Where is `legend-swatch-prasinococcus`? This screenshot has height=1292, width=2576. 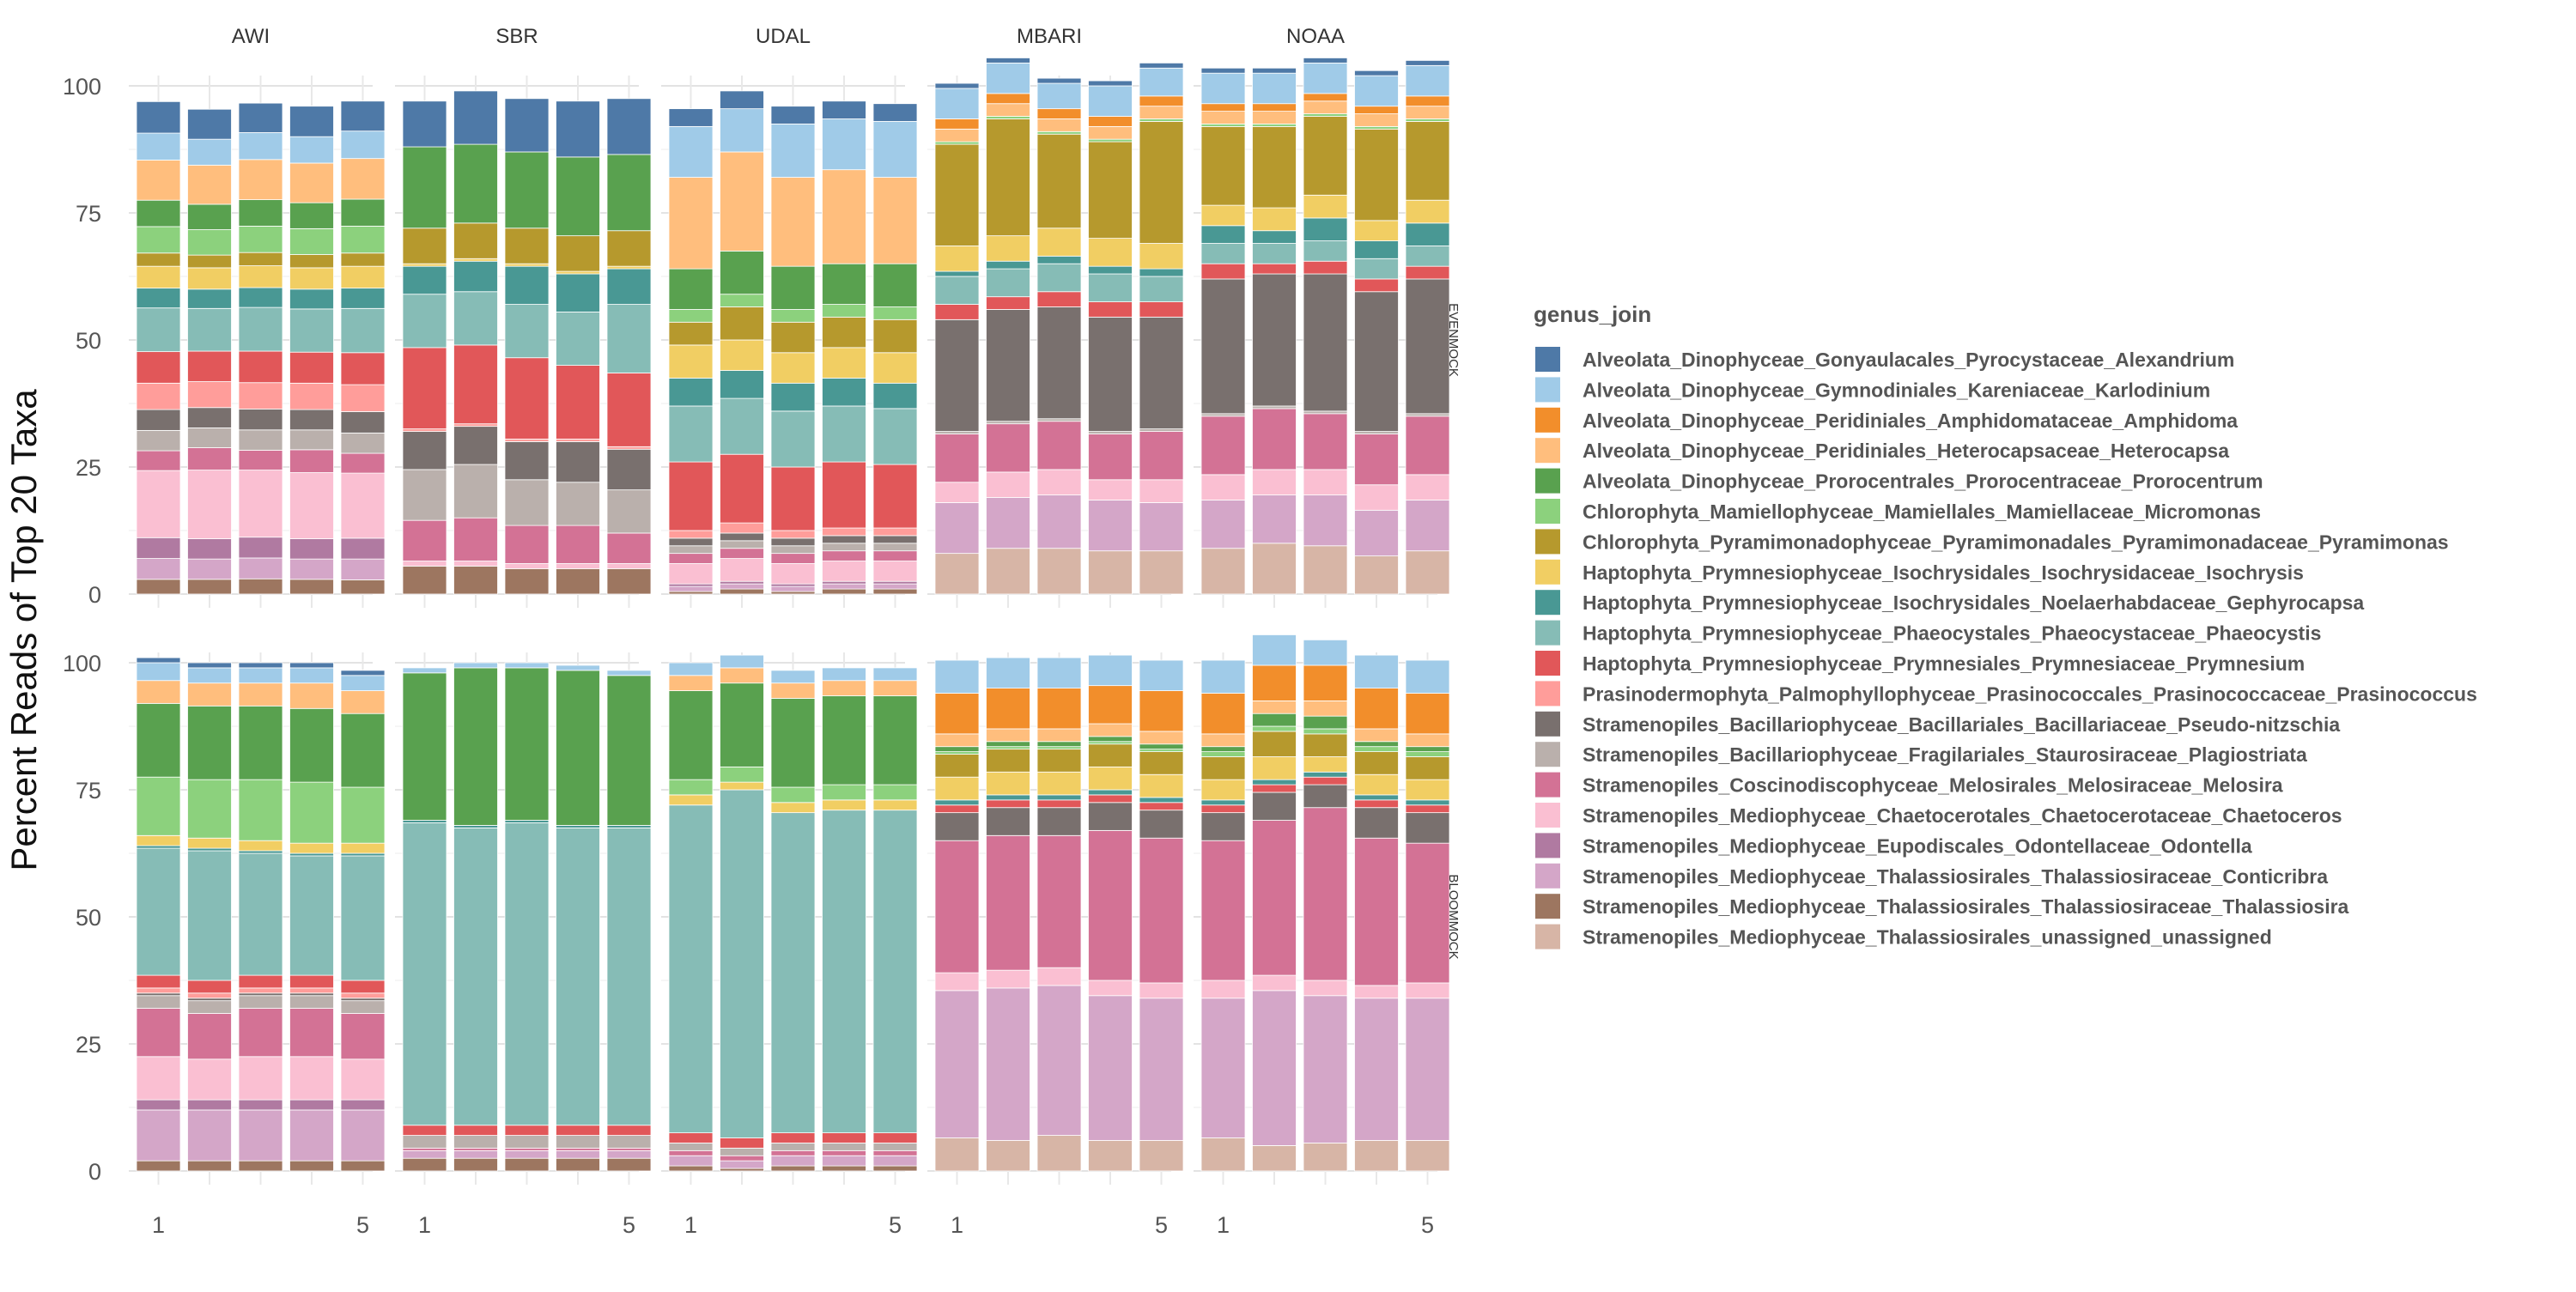 legend-swatch-prasinococcus is located at coordinates (1547, 694).